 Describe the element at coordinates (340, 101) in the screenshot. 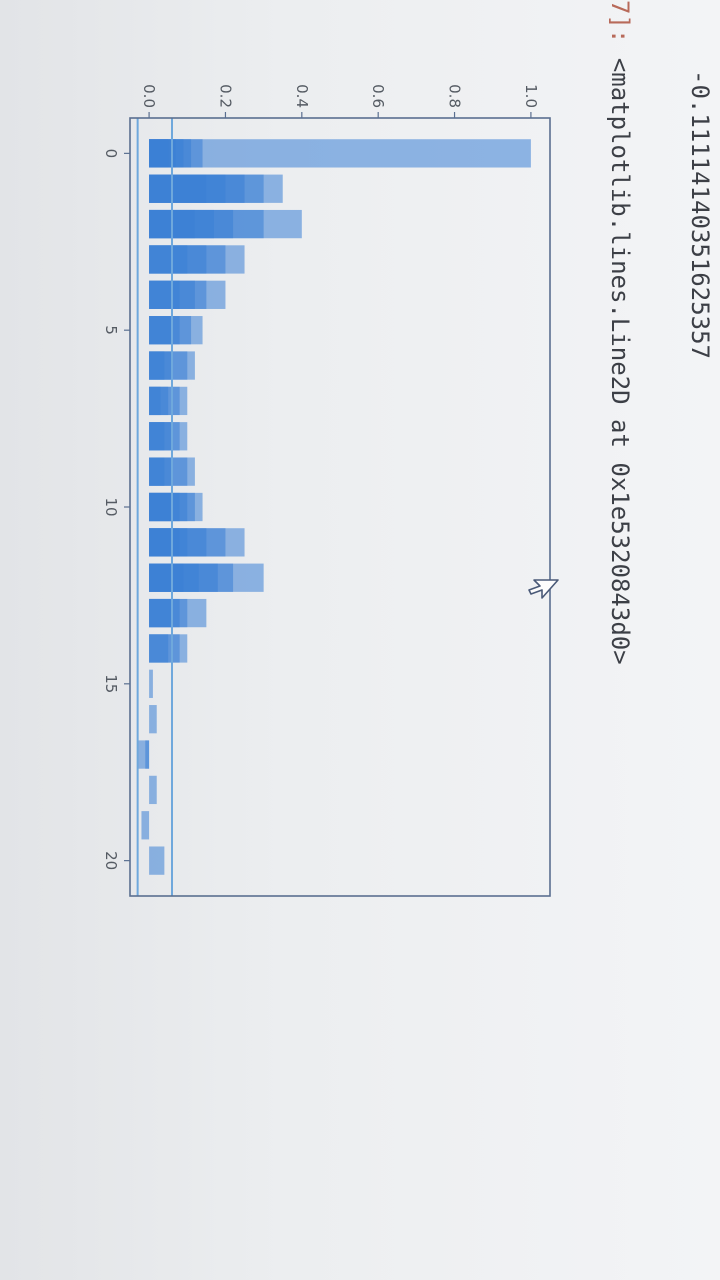

I see `y-axis-ticks: 0.0 0.2 0.4 0.6 0.8 1.0` at that location.